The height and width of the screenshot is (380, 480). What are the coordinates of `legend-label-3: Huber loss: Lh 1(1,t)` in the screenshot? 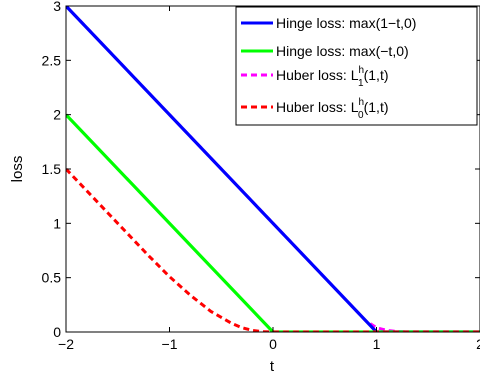 It's located at (332, 77).